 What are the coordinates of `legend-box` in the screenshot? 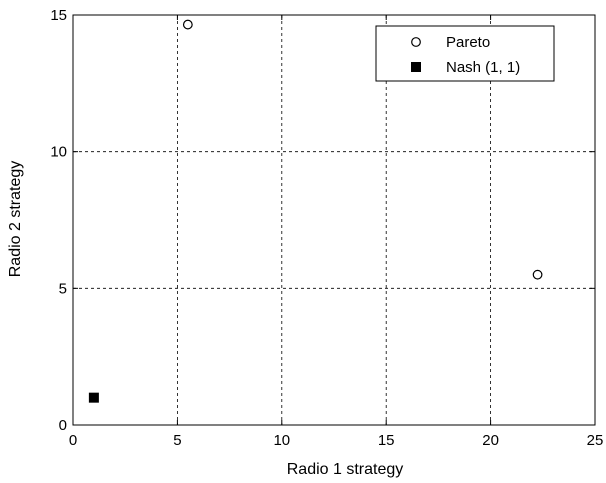 It's located at (465, 53).